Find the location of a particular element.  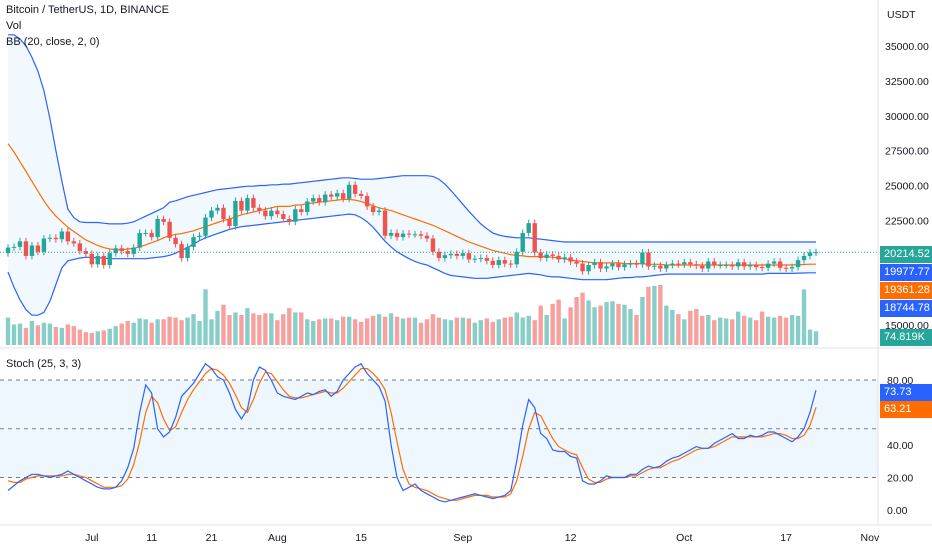

currency-label: USDT is located at coordinates (901, 15).